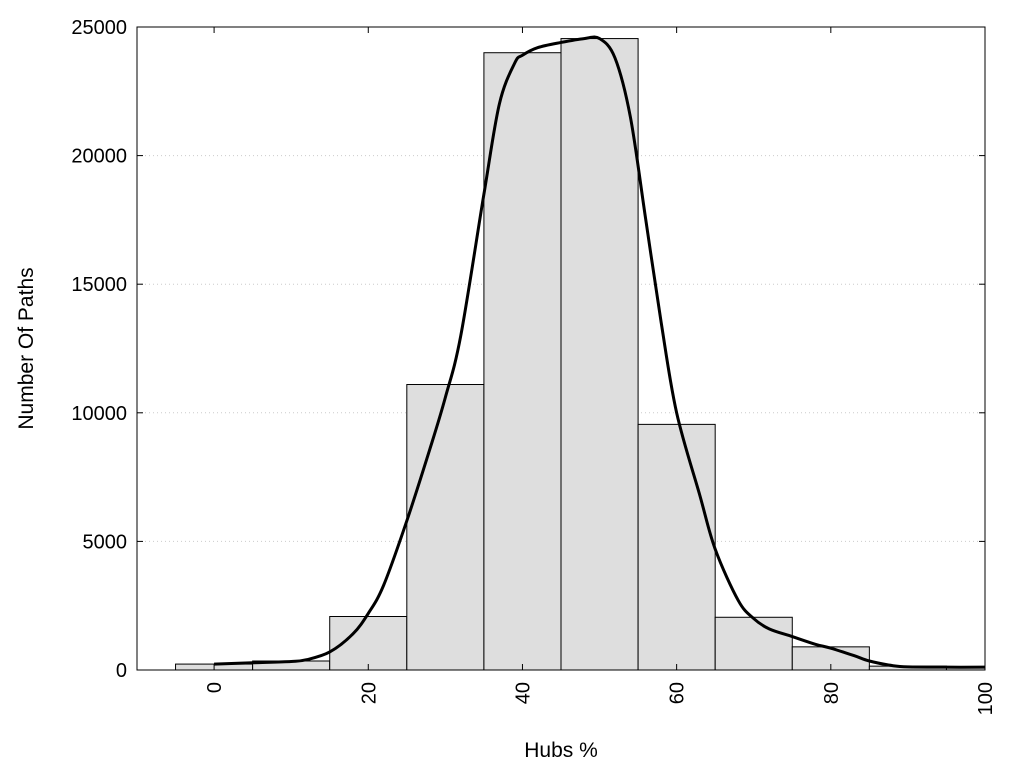 This screenshot has width=1024, height=768. What do you see at coordinates (986, 698) in the screenshot?
I see `x-tick-label: 100` at bounding box center [986, 698].